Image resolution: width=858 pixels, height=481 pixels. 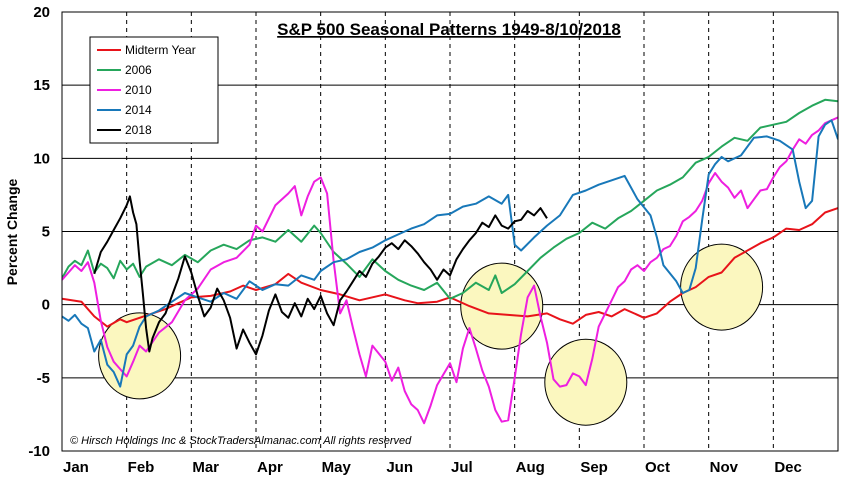 What do you see at coordinates (724, 467) in the screenshot?
I see `x-tick-label: Nov` at bounding box center [724, 467].